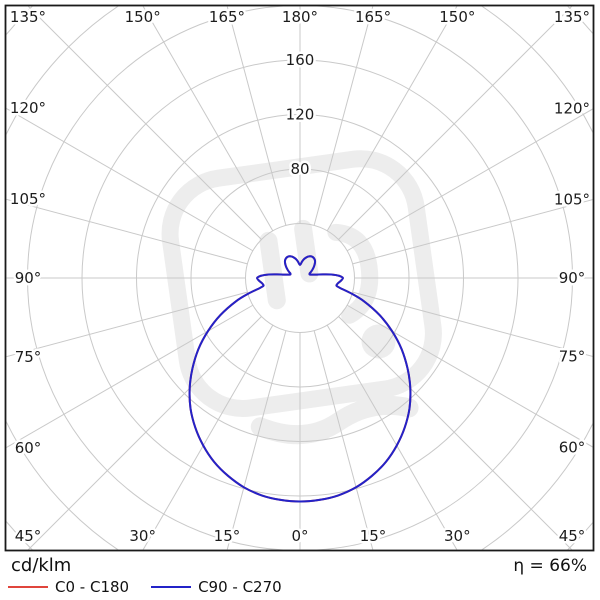 This screenshot has height=600, width=600. What do you see at coordinates (299, 169) in the screenshot?
I see `radial-tick-label: 80` at bounding box center [299, 169].